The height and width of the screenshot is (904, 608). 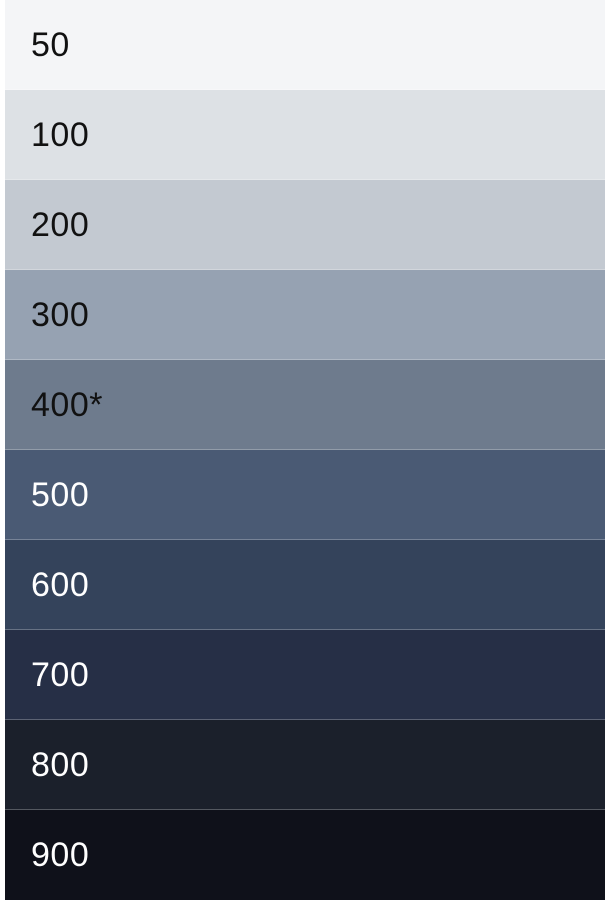 I want to click on color-swatch-400: 400*, so click(x=305, y=405).